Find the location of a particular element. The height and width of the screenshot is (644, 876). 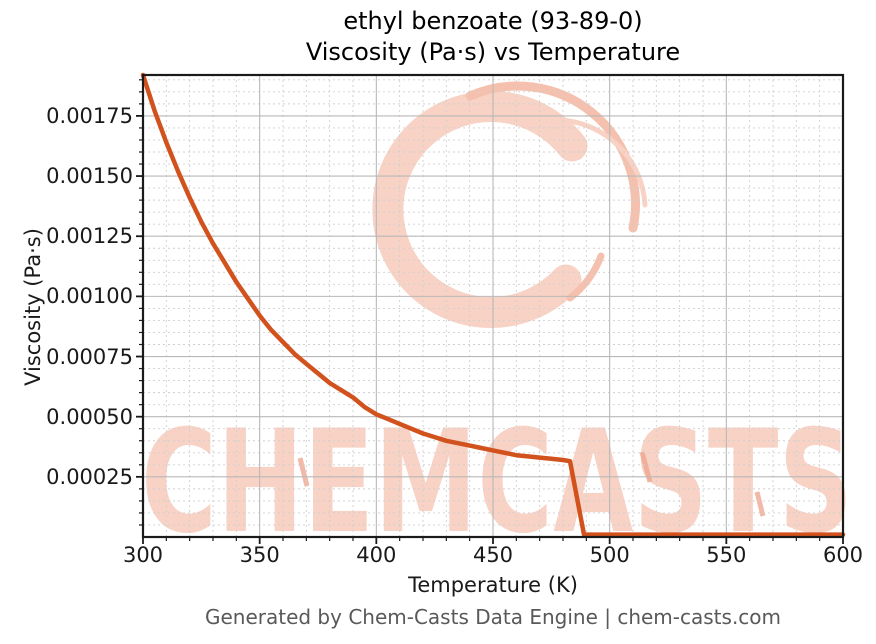

y-tick-label: 0.00025 is located at coordinates (89, 476).